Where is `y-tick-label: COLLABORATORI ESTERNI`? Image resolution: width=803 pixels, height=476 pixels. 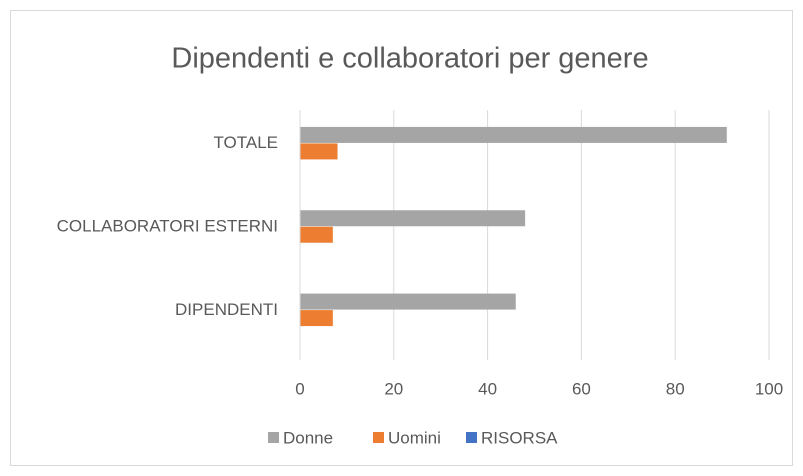 y-tick-label: COLLABORATORI ESTERNI is located at coordinates (167, 225).